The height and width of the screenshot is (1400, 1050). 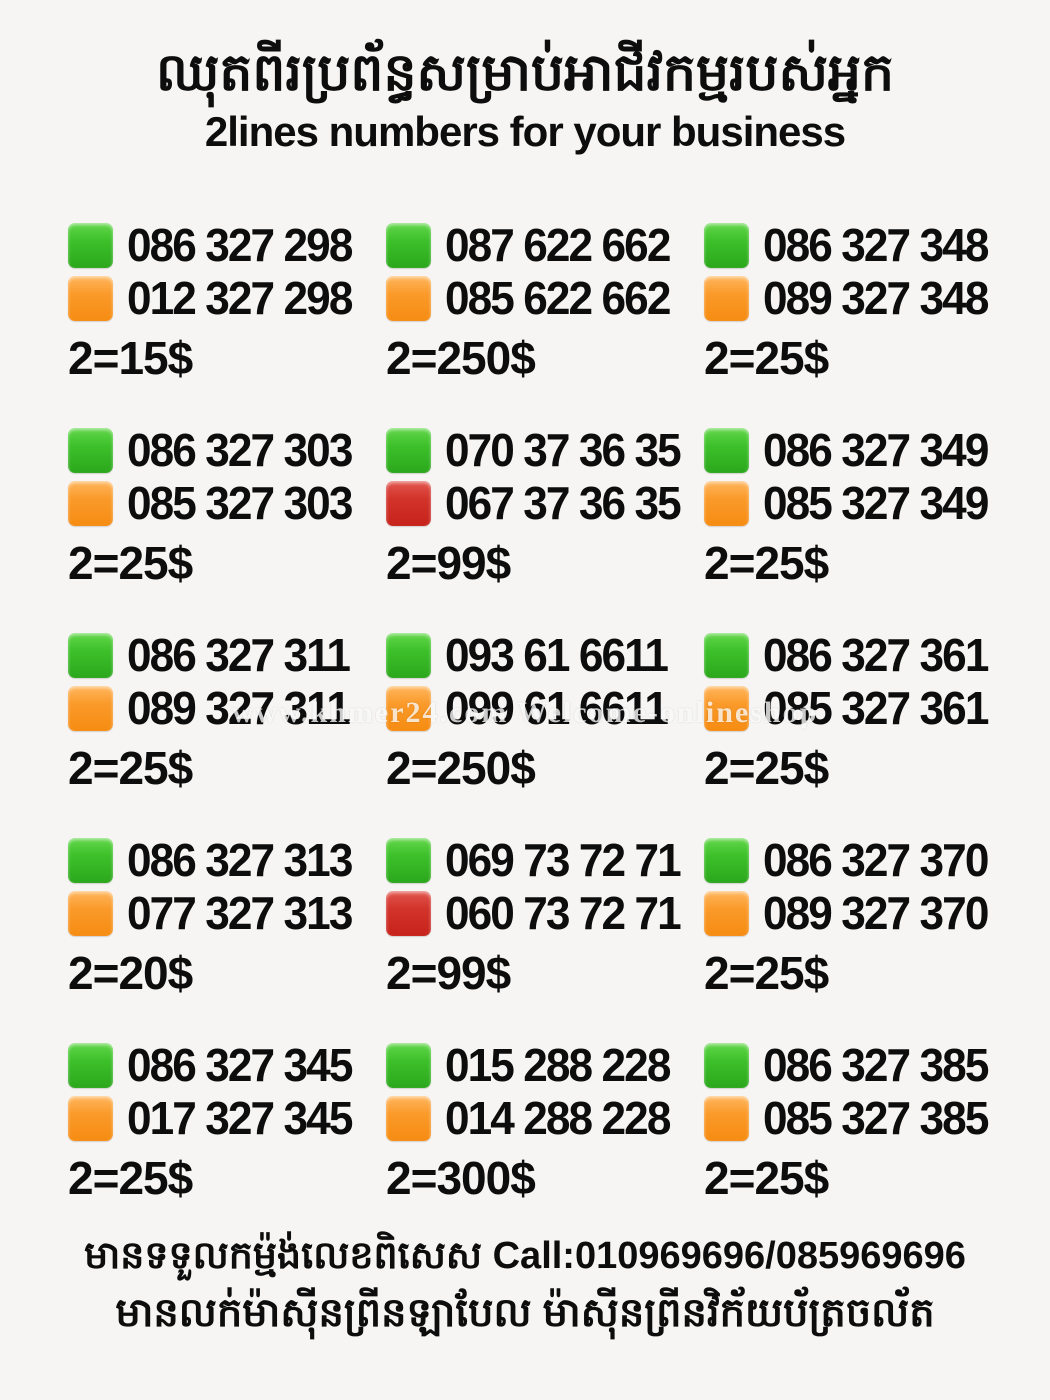 What do you see at coordinates (240, 913) in the screenshot?
I see `phone-number: 077 327 313` at bounding box center [240, 913].